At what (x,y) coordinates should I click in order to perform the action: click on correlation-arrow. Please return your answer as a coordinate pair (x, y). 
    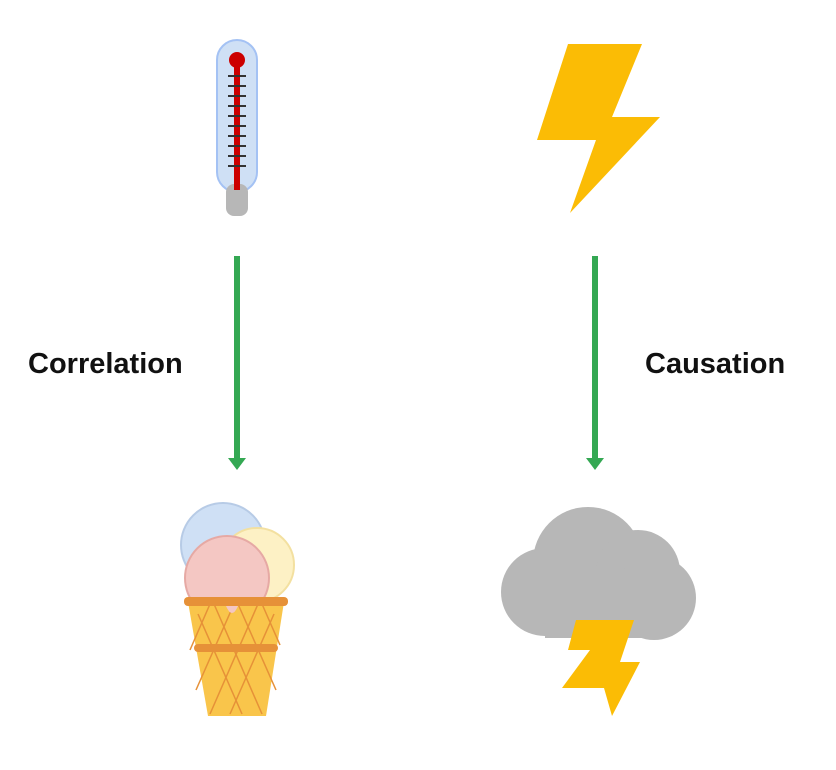
    Looking at the image, I should click on (237, 363).